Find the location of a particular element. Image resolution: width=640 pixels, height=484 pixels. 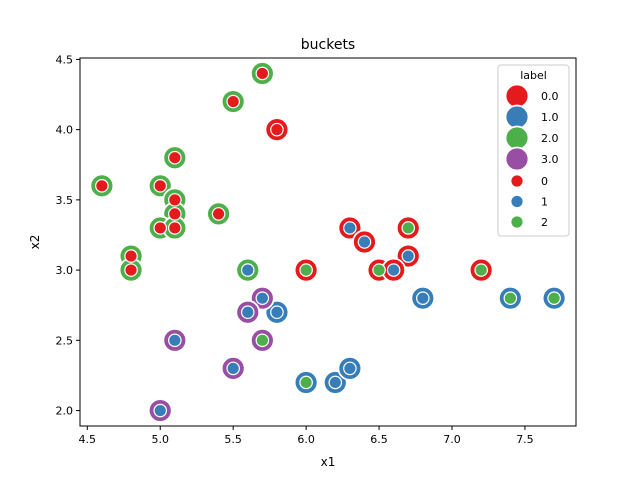

x-tick-label: 6.5 is located at coordinates (379, 439).